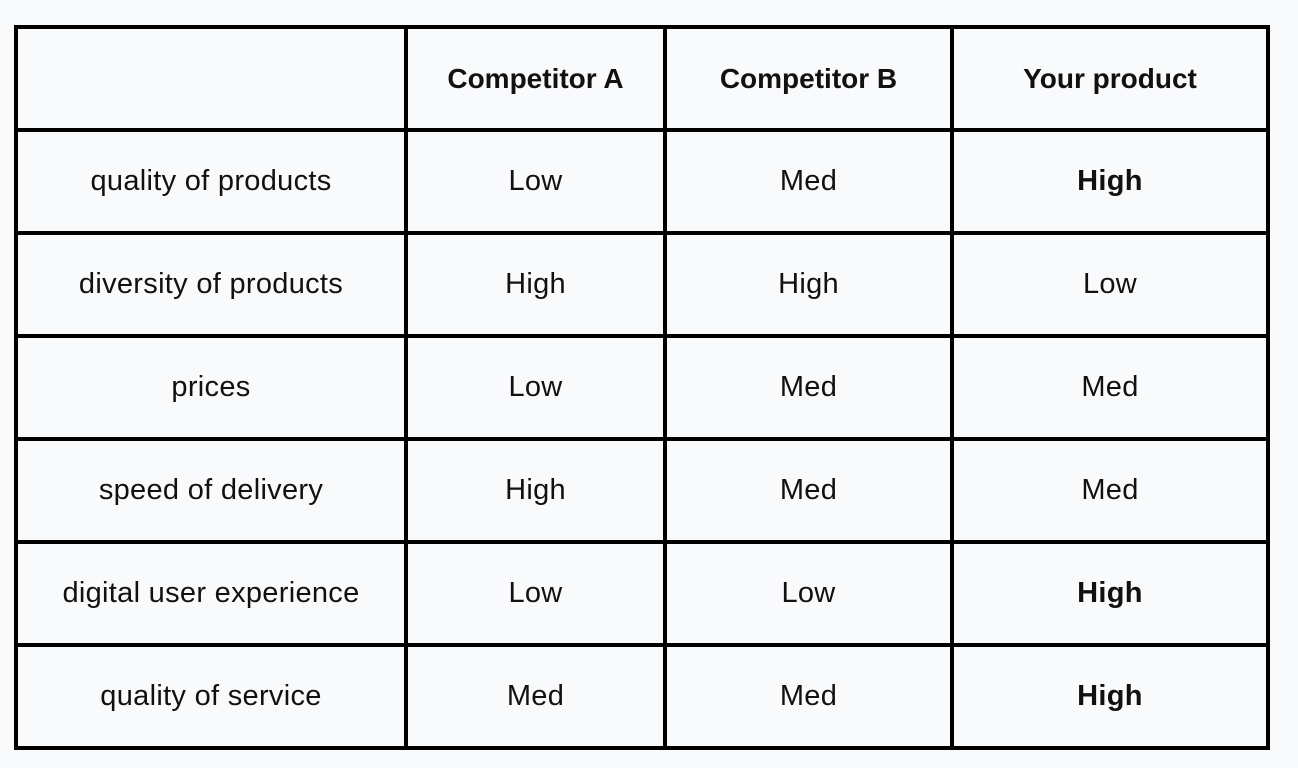 The width and height of the screenshot is (1298, 768). I want to click on row-label: digital user experience, so click(211, 593).